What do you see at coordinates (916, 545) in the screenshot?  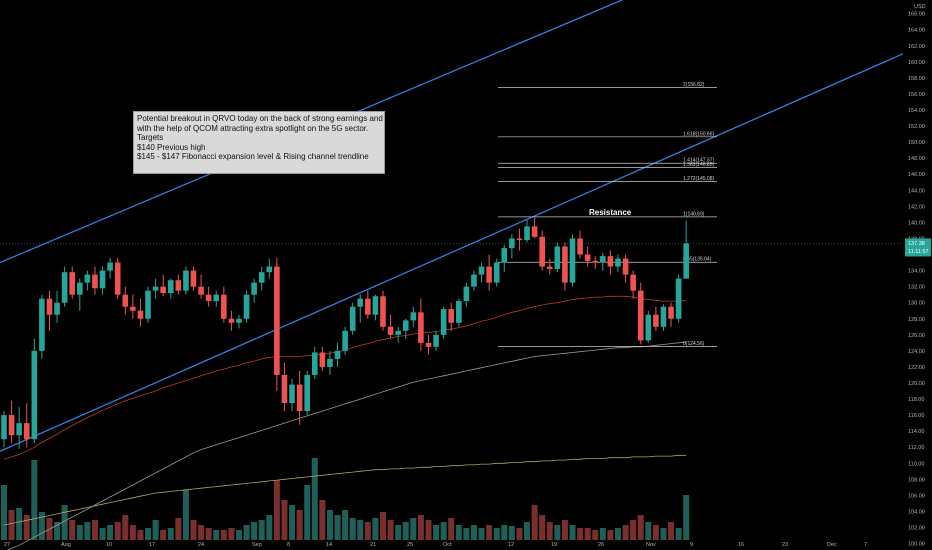 I see `price-tick-label: 100.00` at bounding box center [916, 545].